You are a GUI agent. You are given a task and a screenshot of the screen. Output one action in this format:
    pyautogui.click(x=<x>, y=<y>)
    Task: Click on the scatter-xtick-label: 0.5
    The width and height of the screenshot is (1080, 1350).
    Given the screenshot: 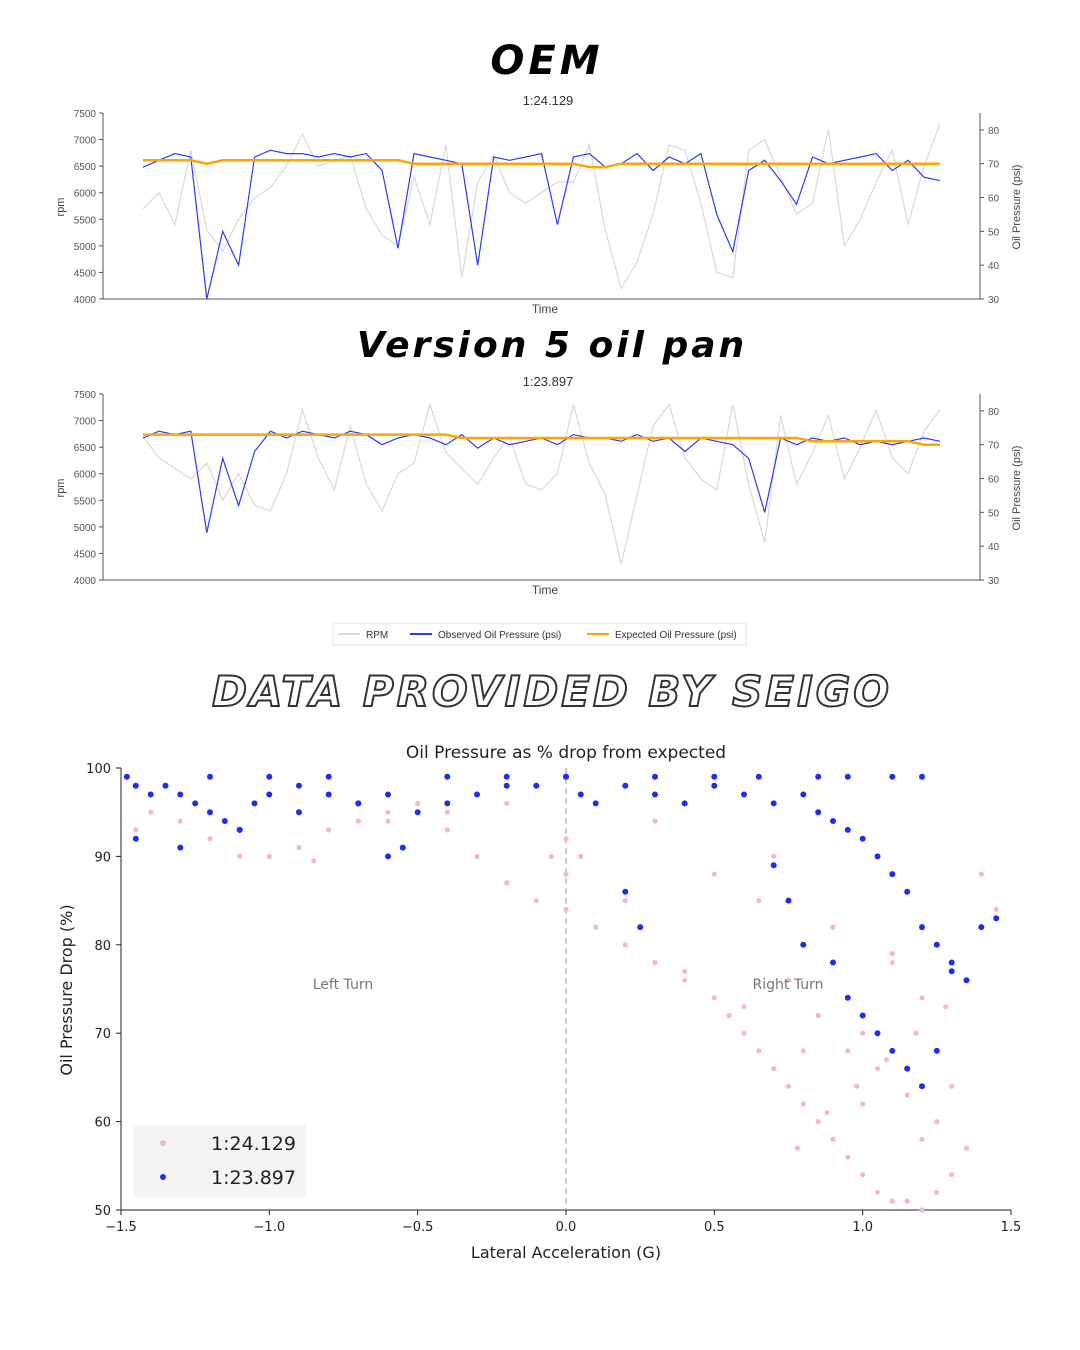 What is the action you would take?
    pyautogui.click(x=714, y=1227)
    